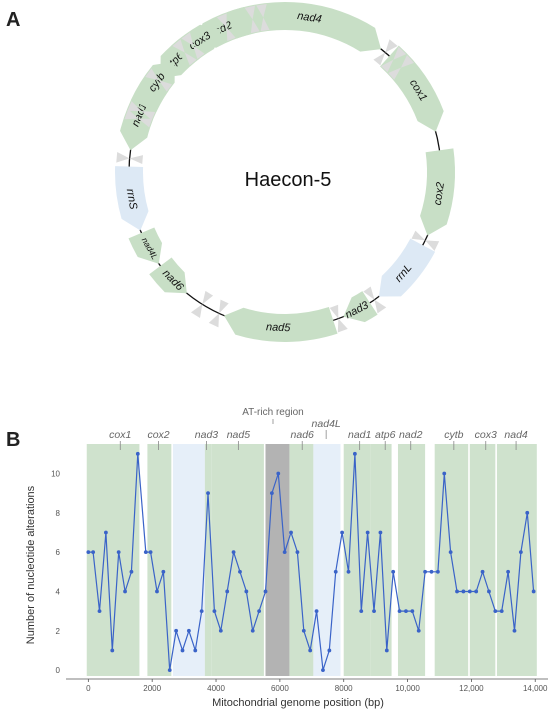  I want to click on x-axis-label: Mitochondrial genome position (bp), so click(298, 703).